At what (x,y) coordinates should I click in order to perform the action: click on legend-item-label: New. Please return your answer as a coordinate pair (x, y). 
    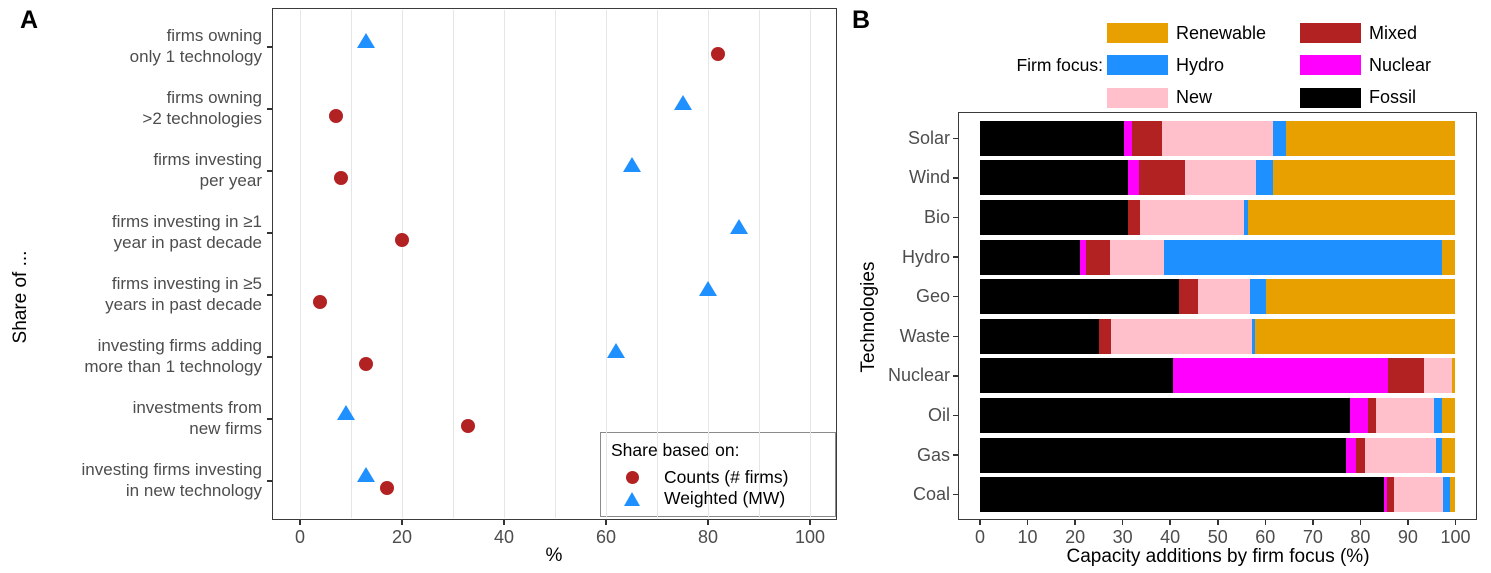
    Looking at the image, I should click on (1194, 97).